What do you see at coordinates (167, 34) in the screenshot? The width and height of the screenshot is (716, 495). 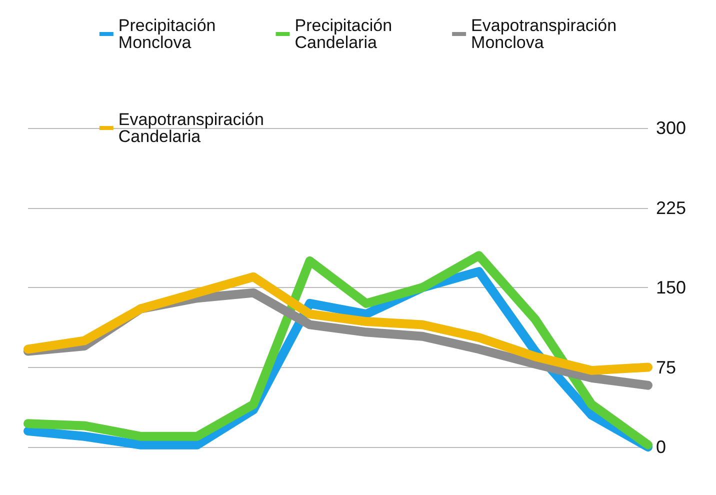 I see `legend-label: Precipitación Monclova` at bounding box center [167, 34].